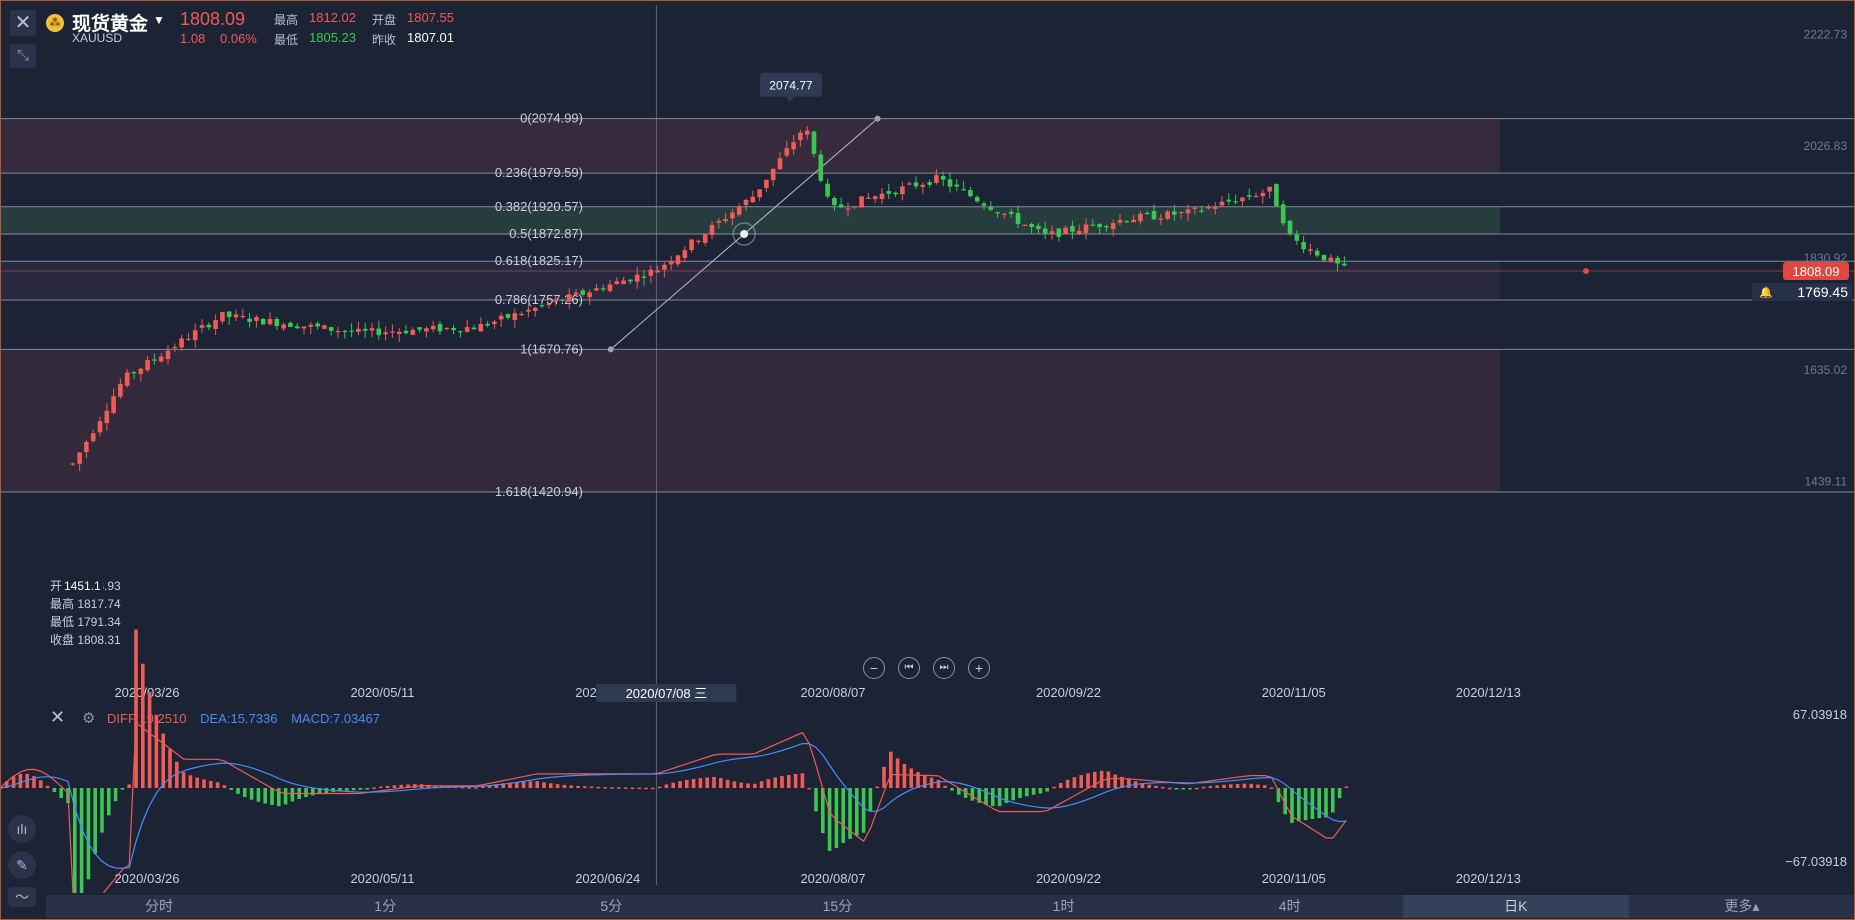 This screenshot has width=1855, height=920. I want to click on tab-4hour: 4时, so click(1289, 906).